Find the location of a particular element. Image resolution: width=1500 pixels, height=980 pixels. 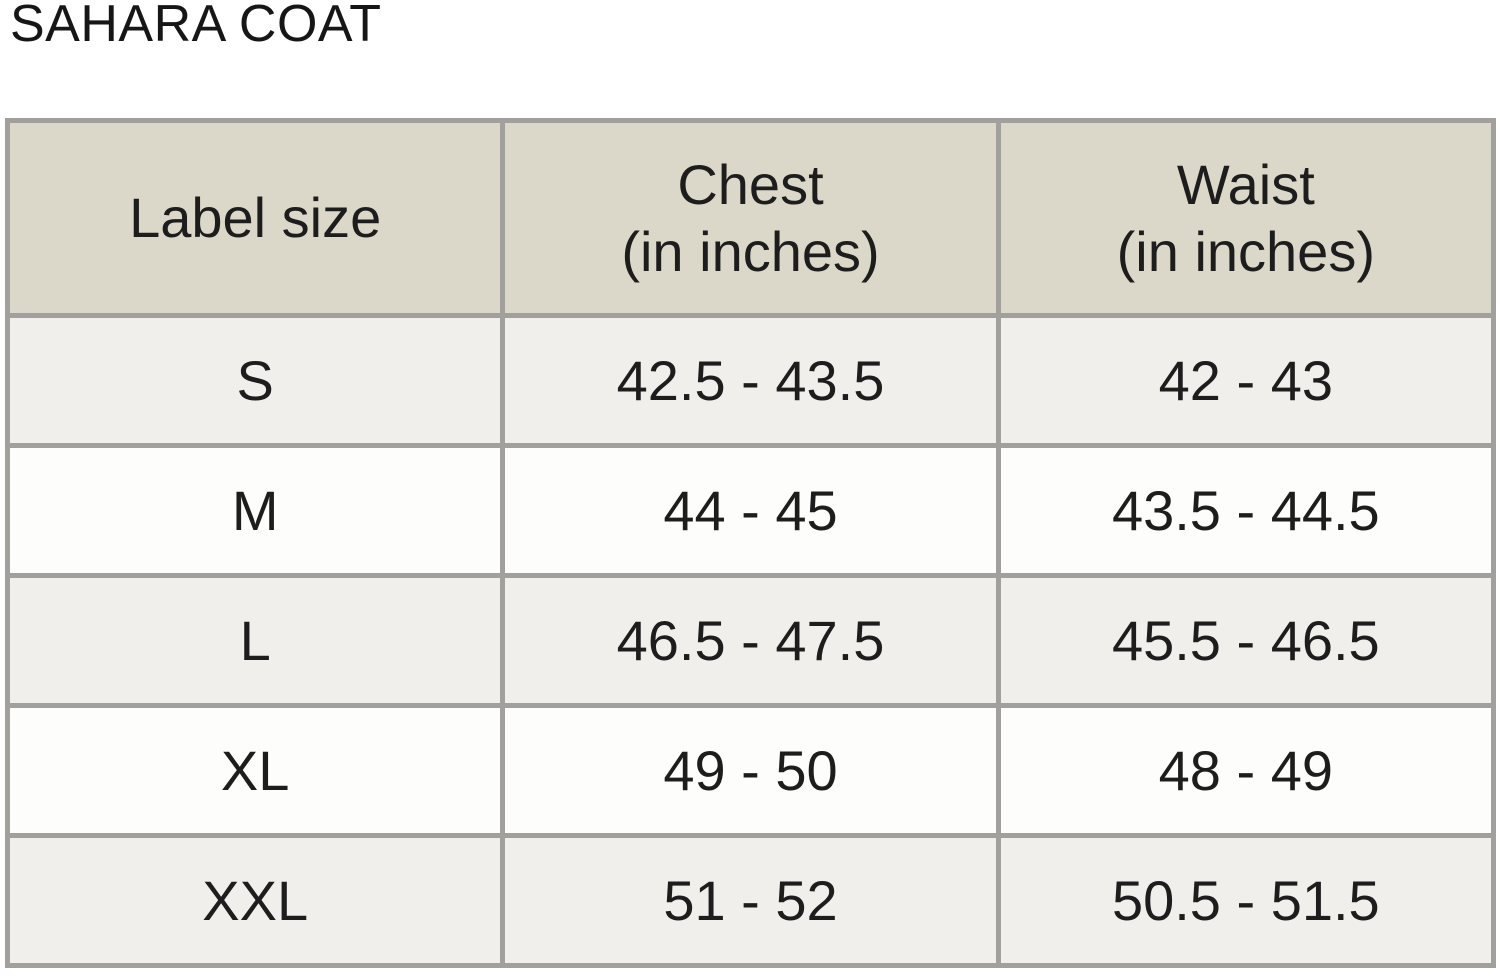

table-row-xxl: XXL 51 - 52 50.5 - 51.5 is located at coordinates (750, 900).